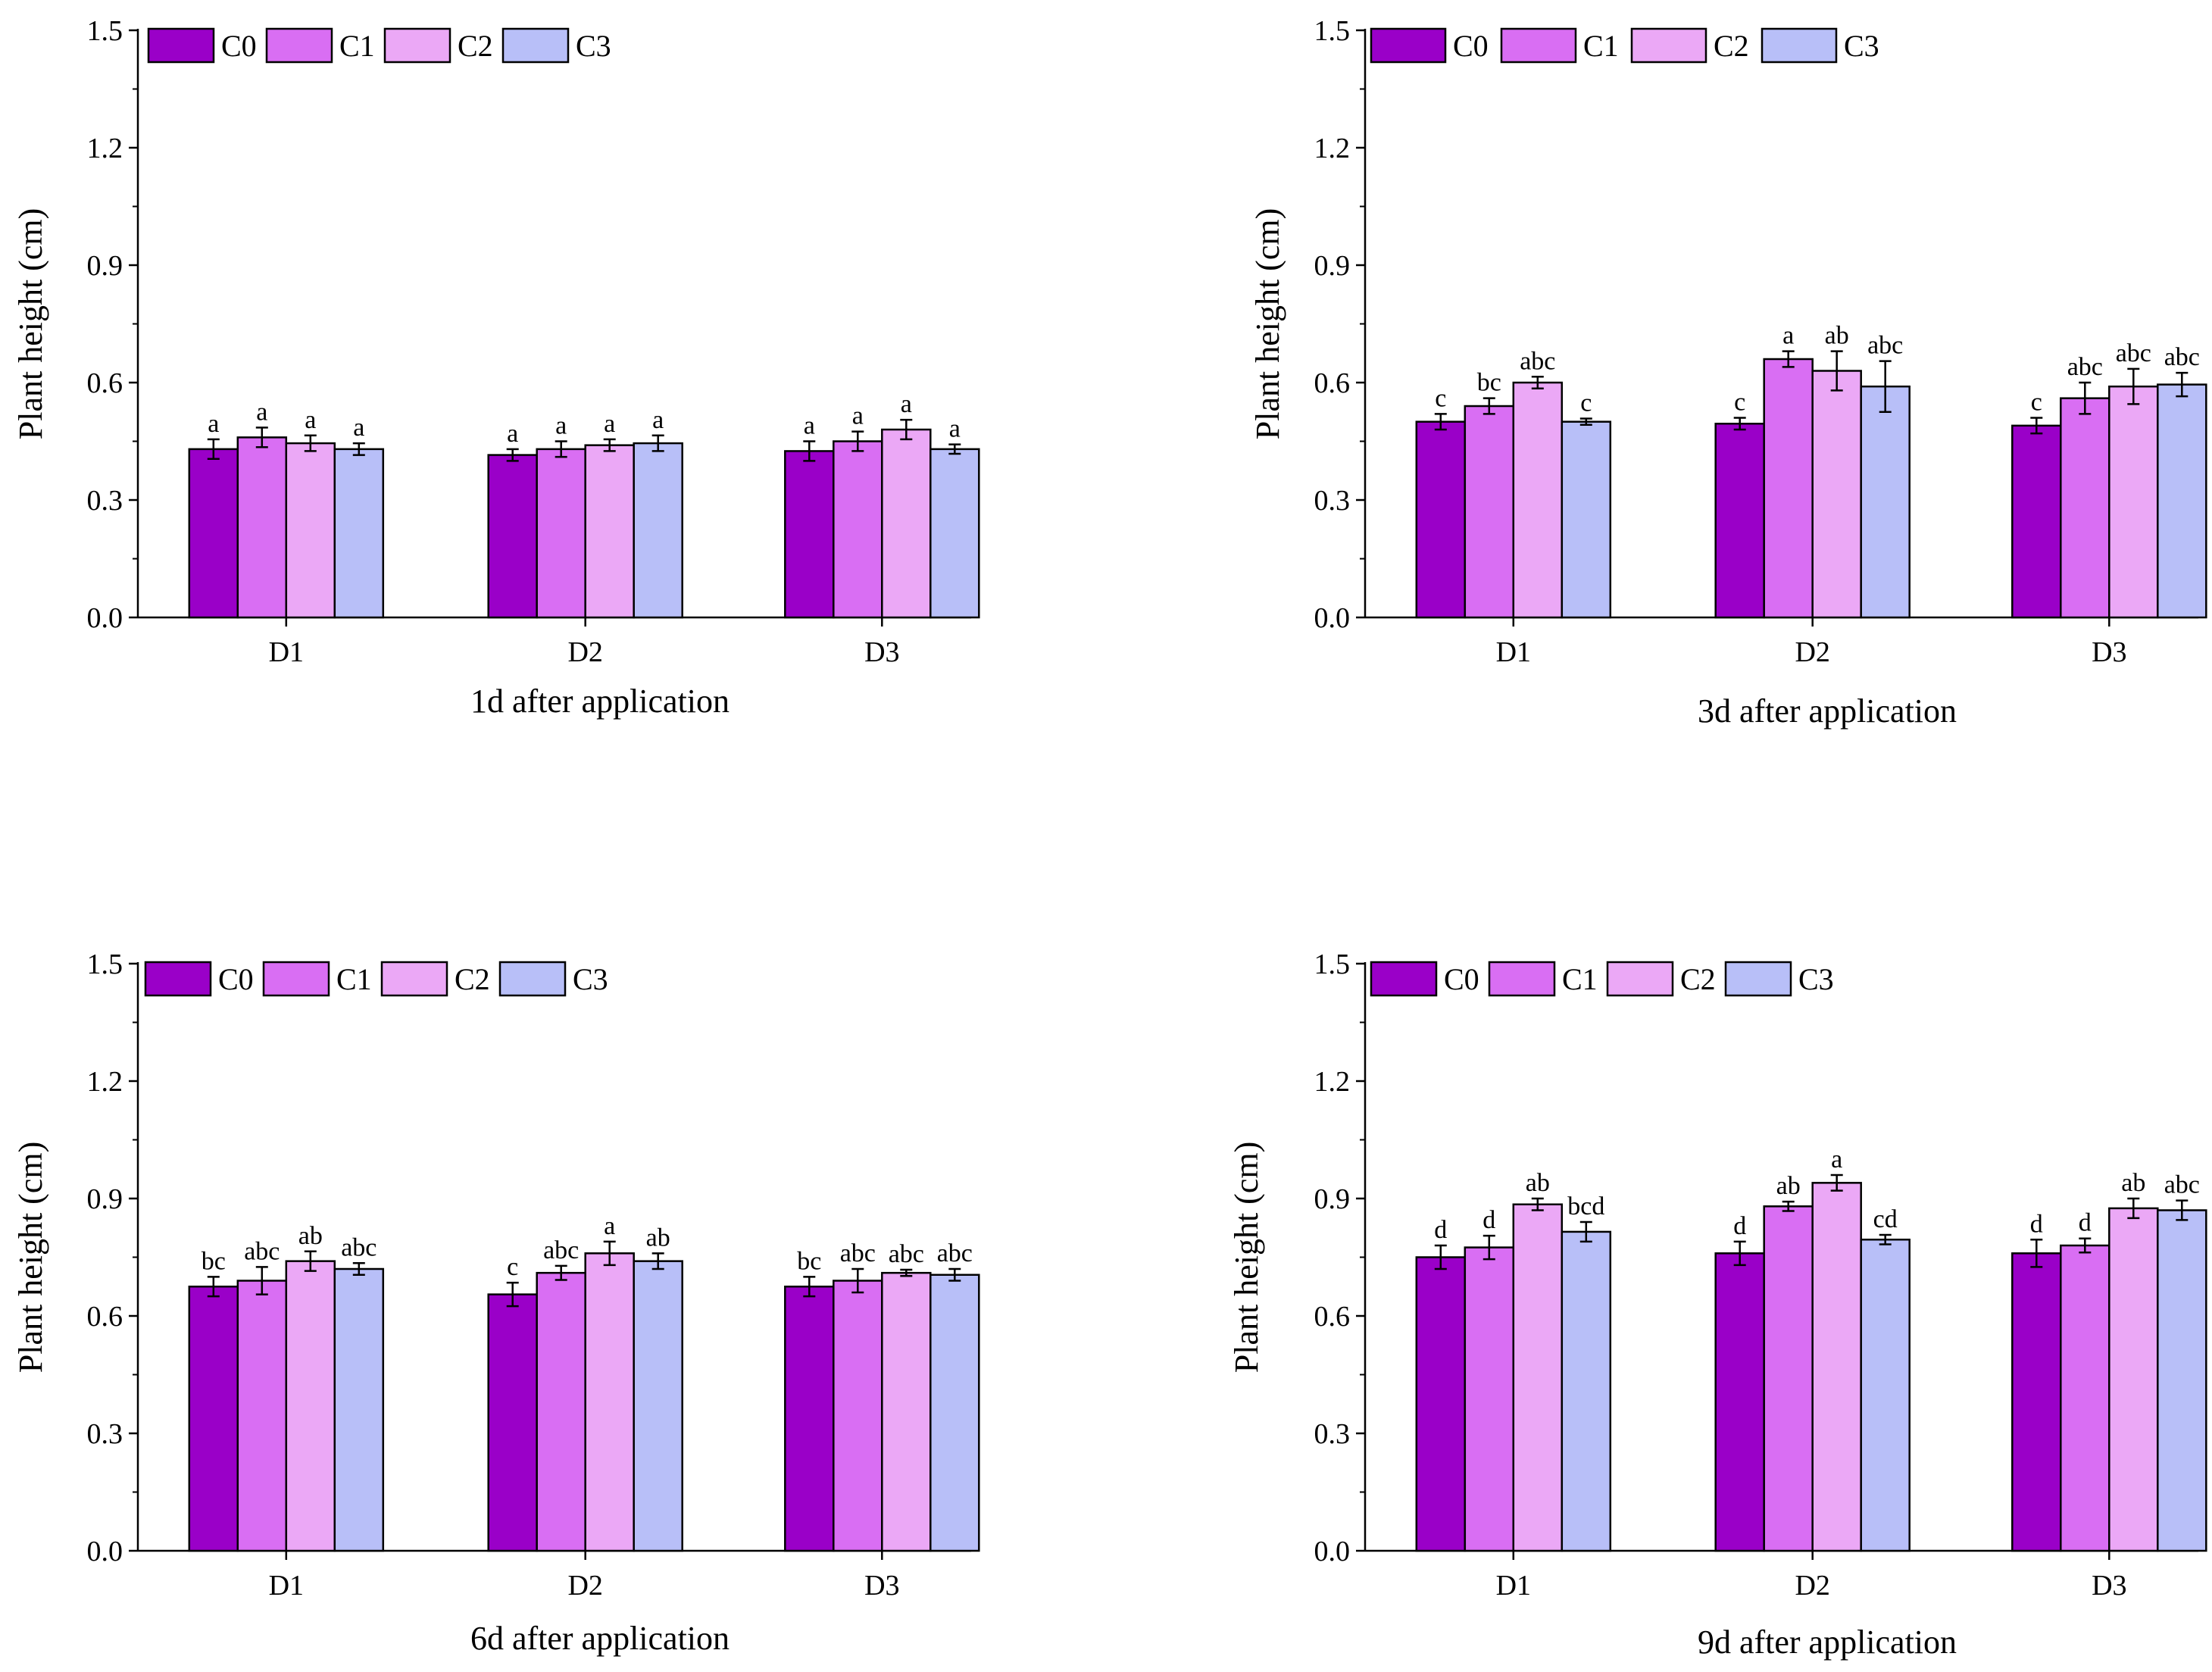  Describe the element at coordinates (286, 652) in the screenshot. I see `x-tick-label: D1` at that location.